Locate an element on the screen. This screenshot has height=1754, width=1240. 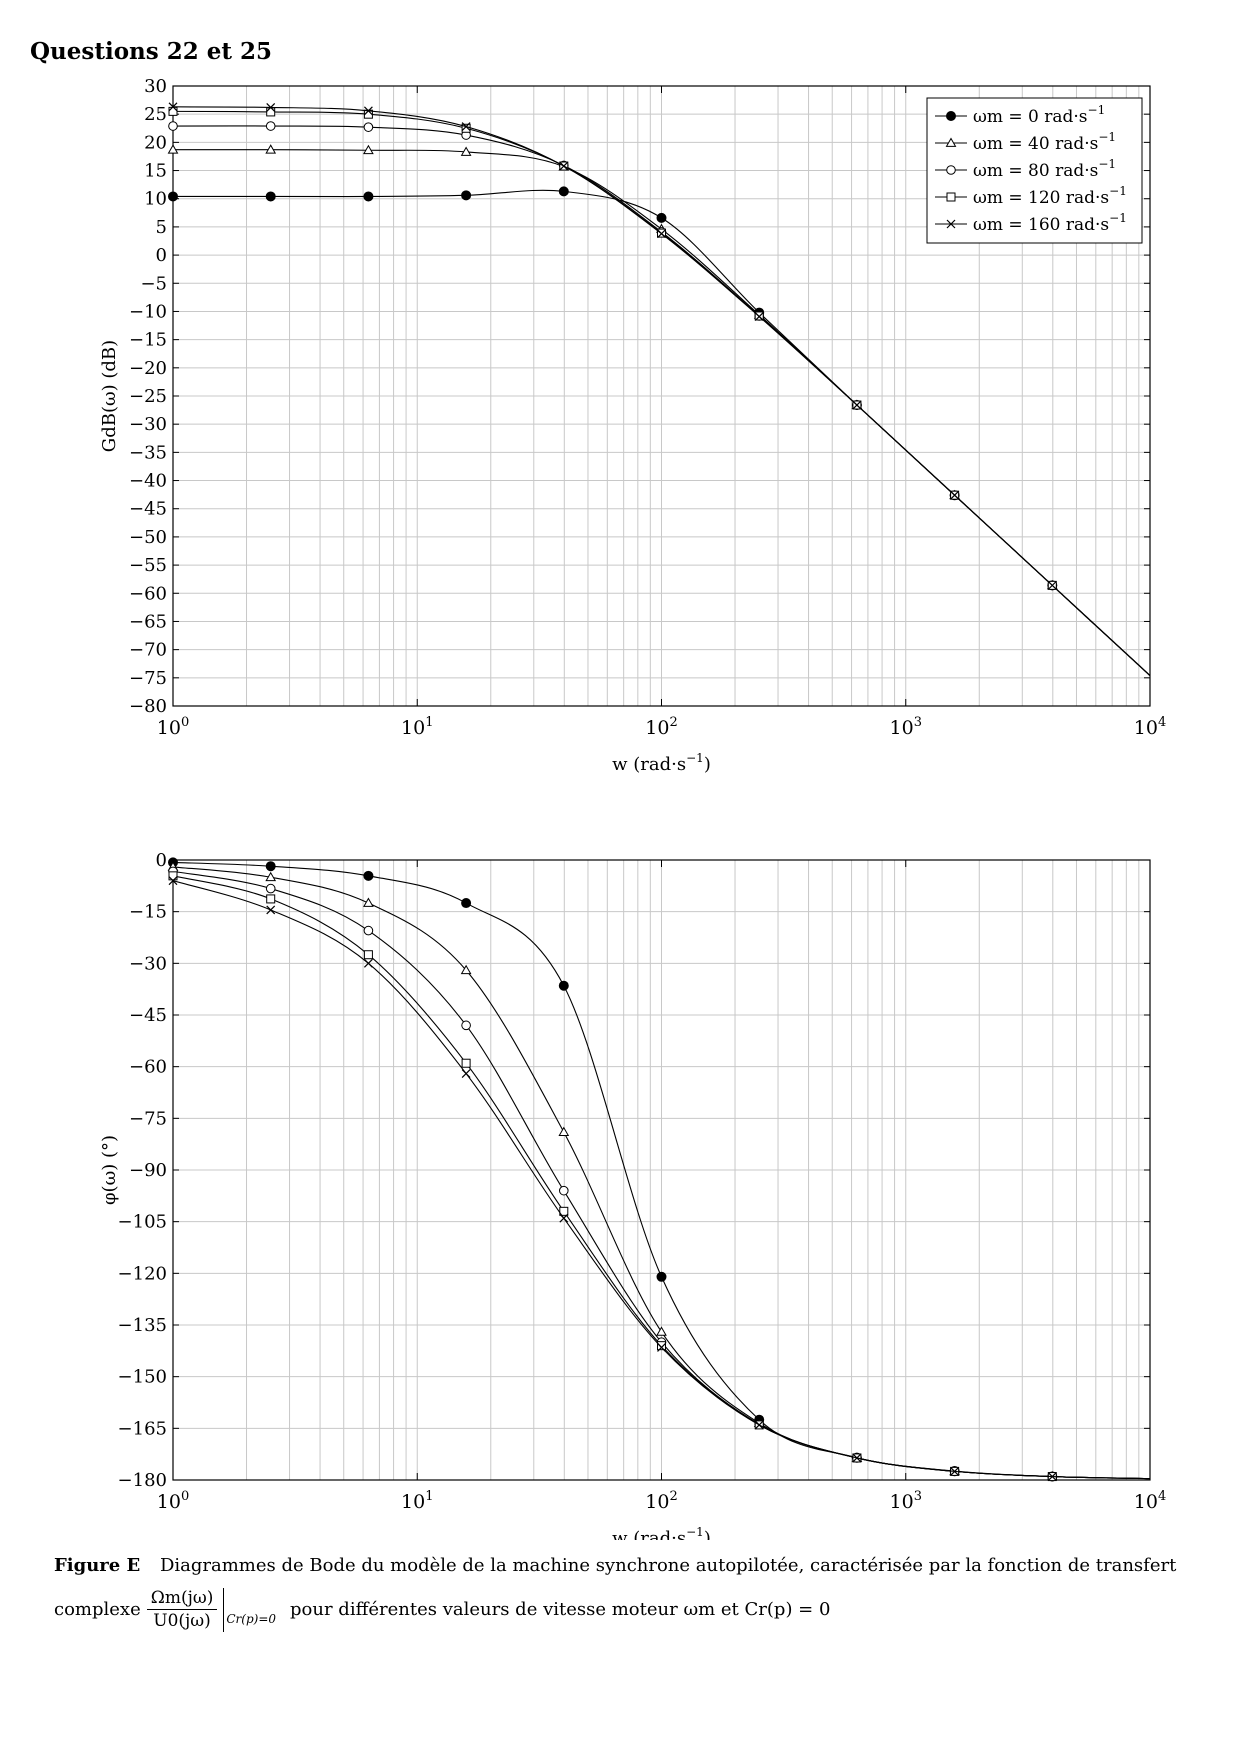
evaluation-bar is located at coordinates (224, 1609).